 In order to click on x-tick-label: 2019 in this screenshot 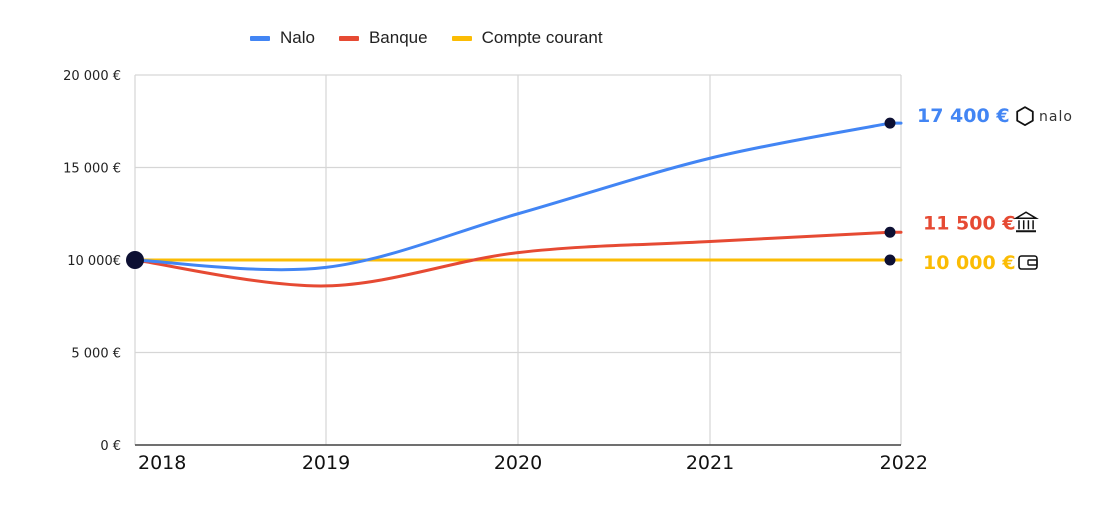, I will do `click(326, 463)`.